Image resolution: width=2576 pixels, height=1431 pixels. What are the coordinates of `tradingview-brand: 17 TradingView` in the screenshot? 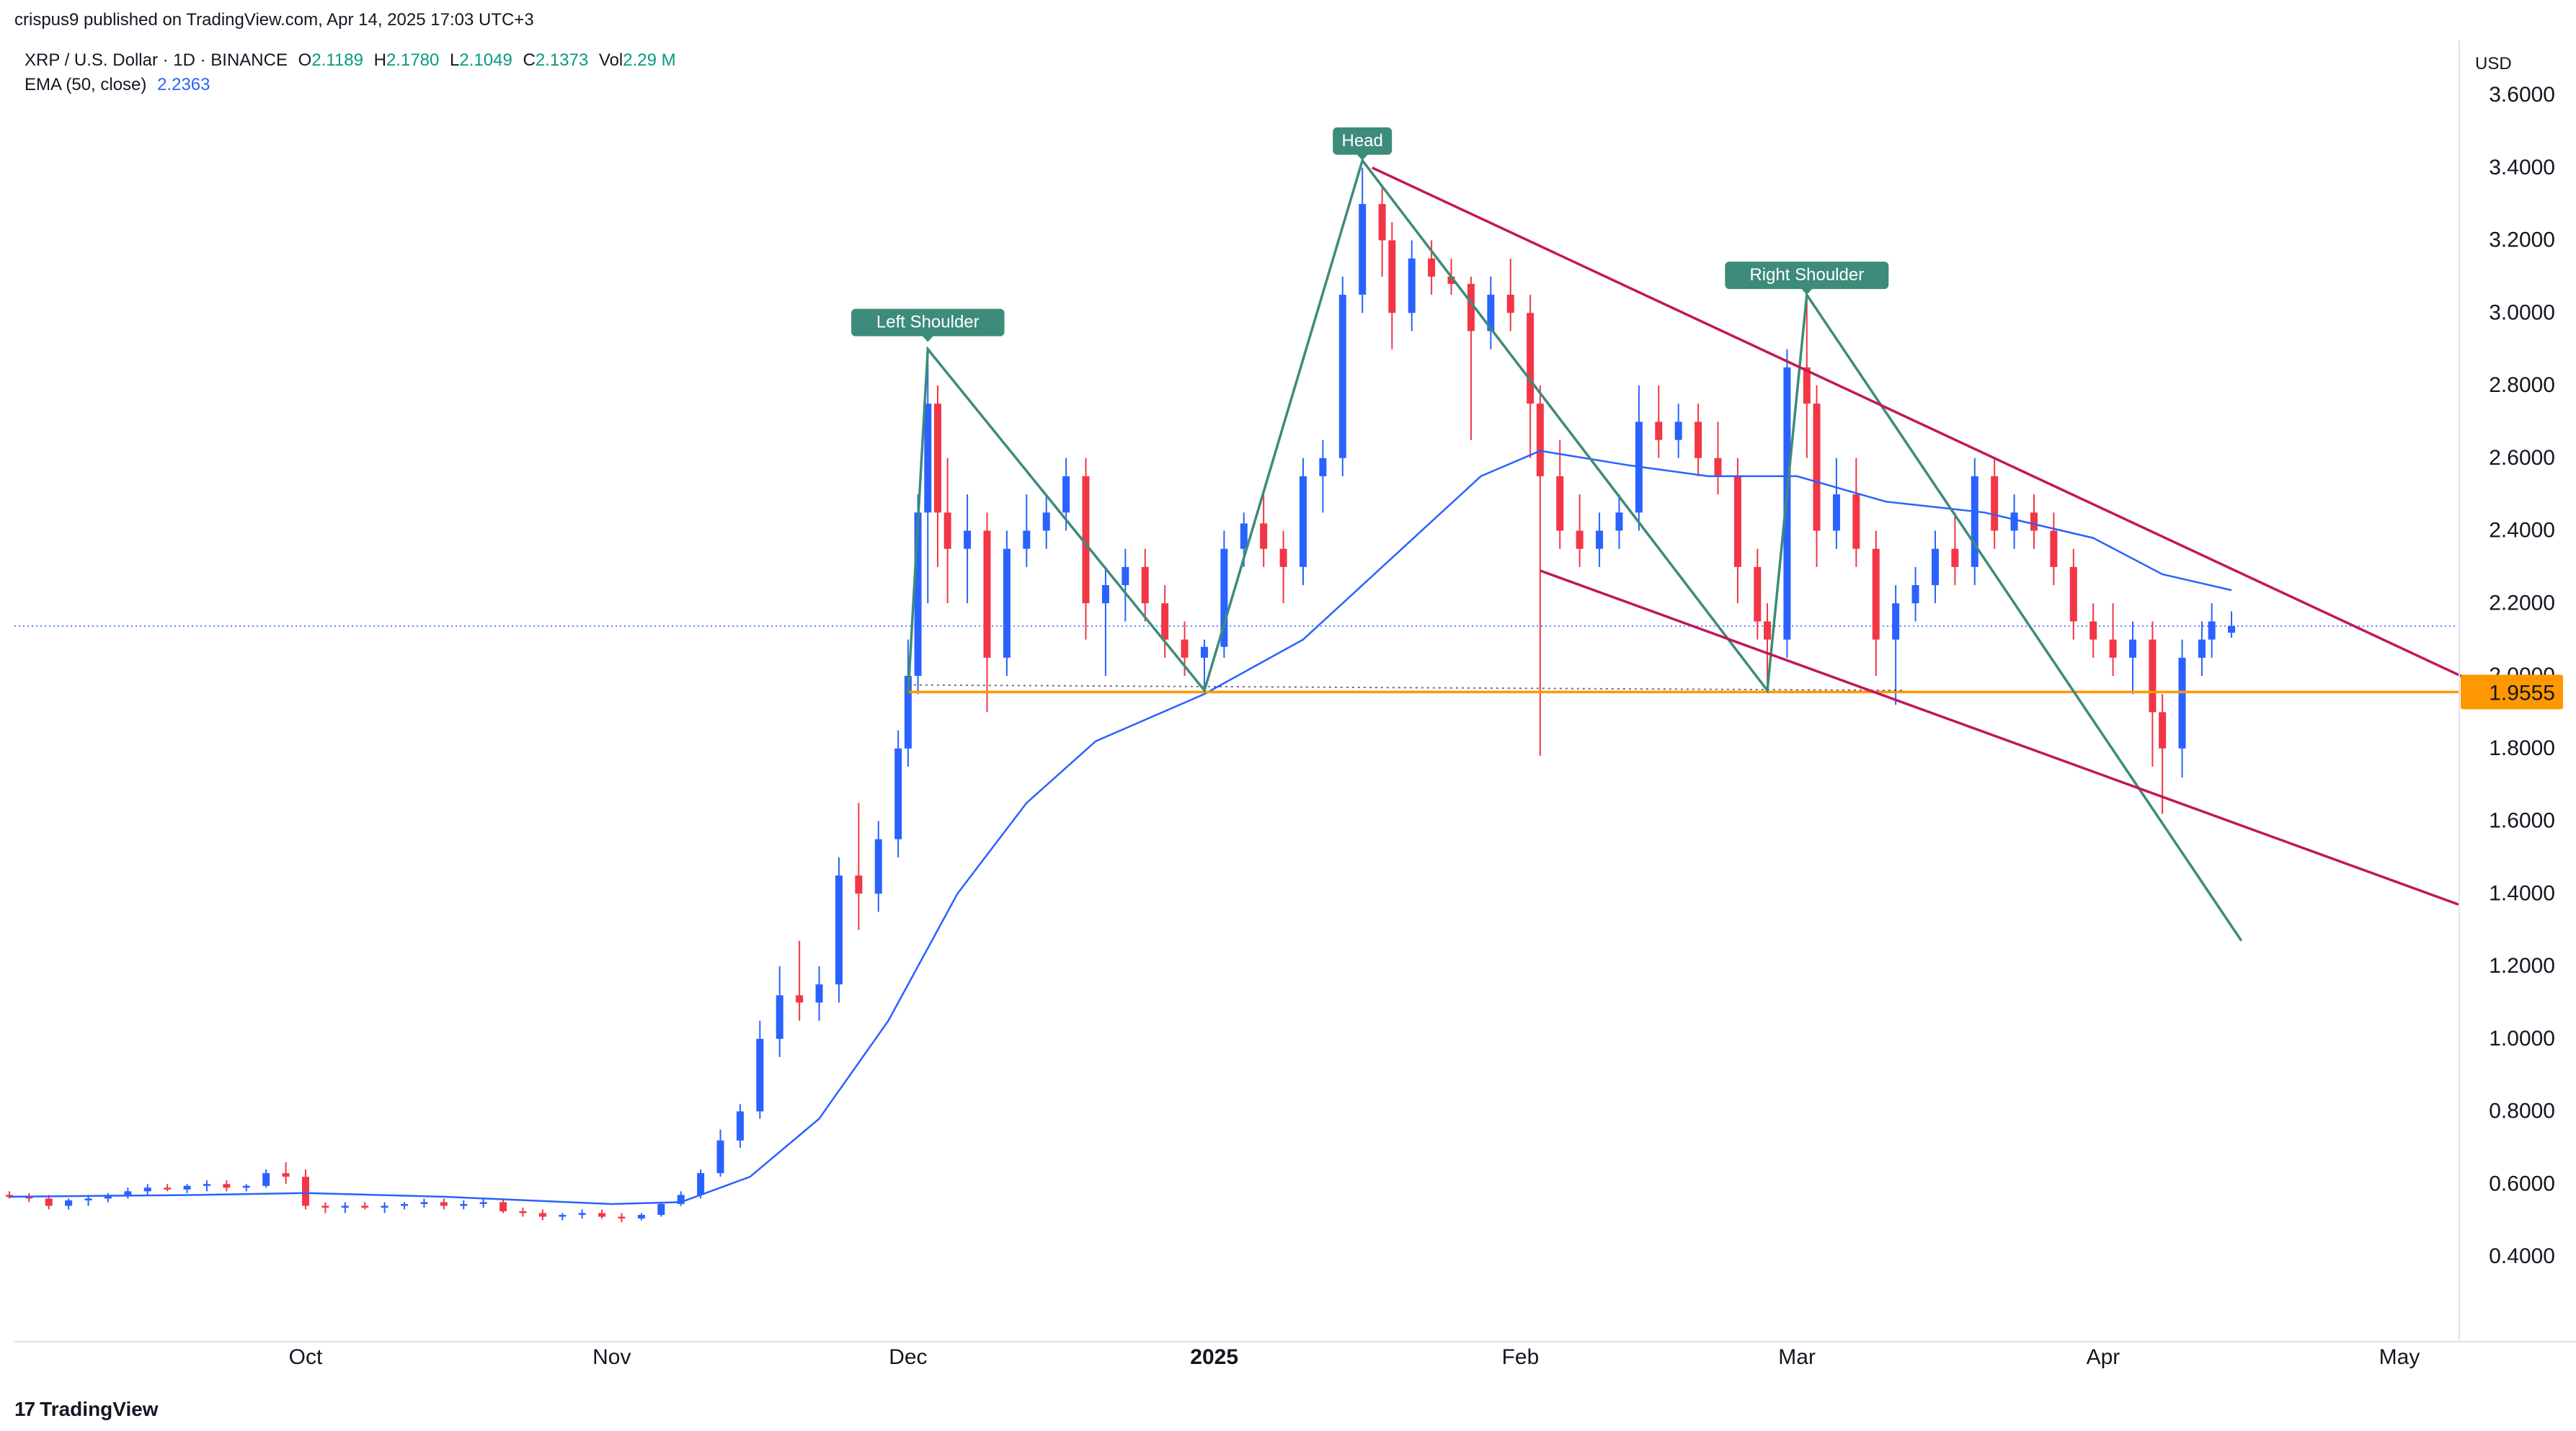 It's located at (86, 1409).